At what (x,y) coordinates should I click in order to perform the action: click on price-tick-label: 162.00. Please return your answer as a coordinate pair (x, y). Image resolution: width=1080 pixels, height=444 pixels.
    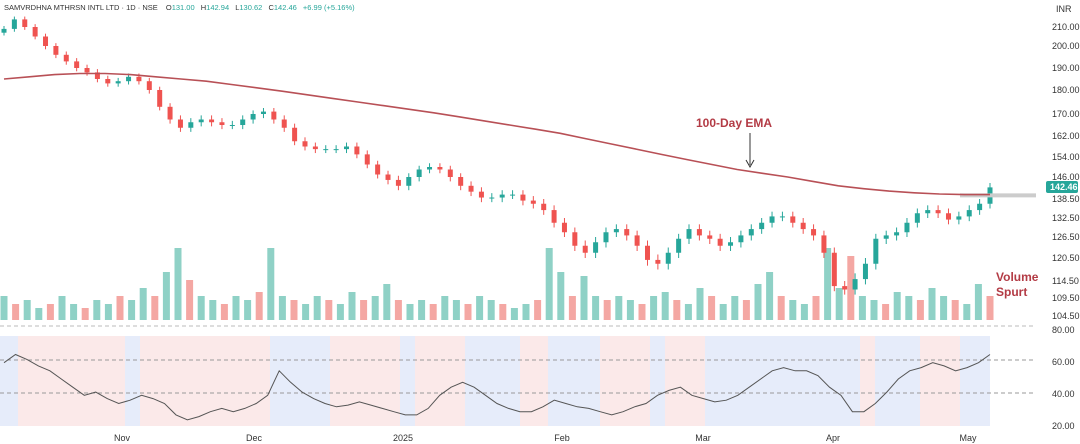
    Looking at the image, I should click on (1066, 136).